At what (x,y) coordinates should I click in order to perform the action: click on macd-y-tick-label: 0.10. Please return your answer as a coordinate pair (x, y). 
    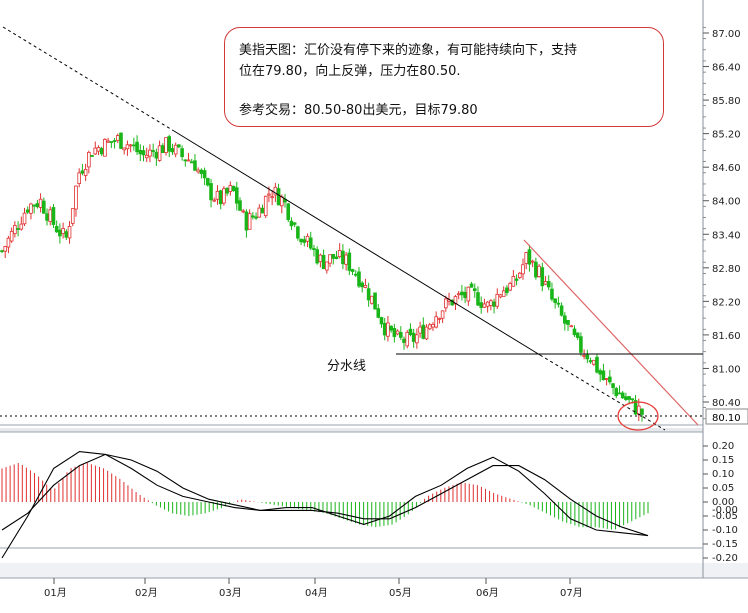
    Looking at the image, I should click on (723, 474).